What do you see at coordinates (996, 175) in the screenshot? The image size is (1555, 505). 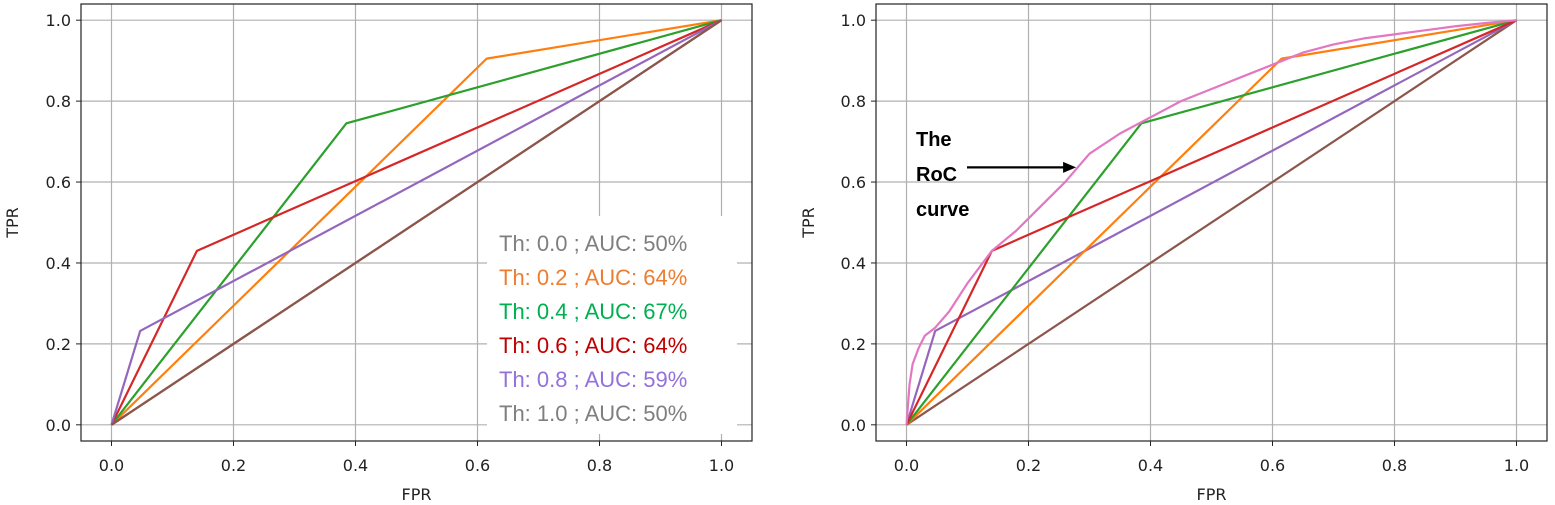 I see `roc-annotation: The RoC curve` at bounding box center [996, 175].